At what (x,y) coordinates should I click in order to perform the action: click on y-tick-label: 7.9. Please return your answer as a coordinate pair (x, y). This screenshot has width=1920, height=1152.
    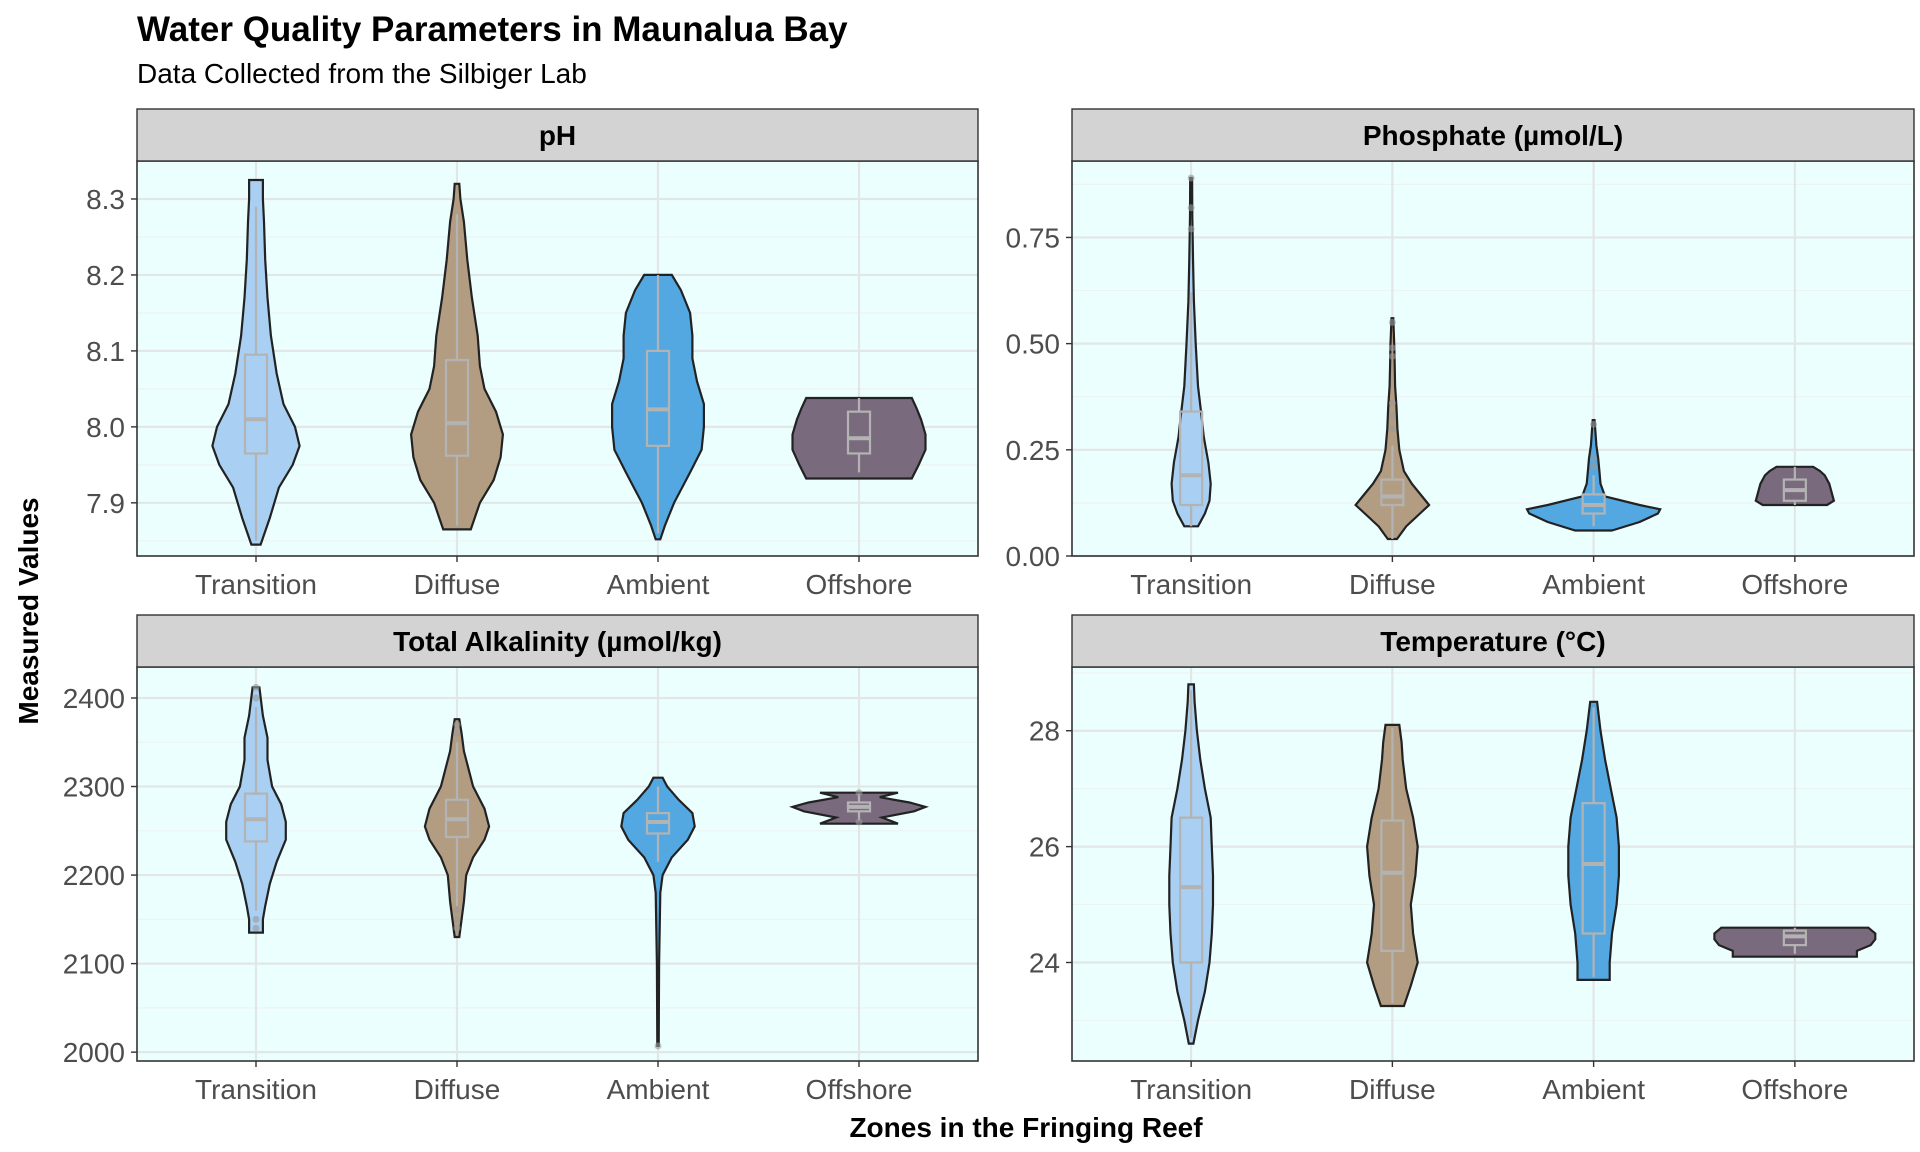
    Looking at the image, I should click on (105, 503).